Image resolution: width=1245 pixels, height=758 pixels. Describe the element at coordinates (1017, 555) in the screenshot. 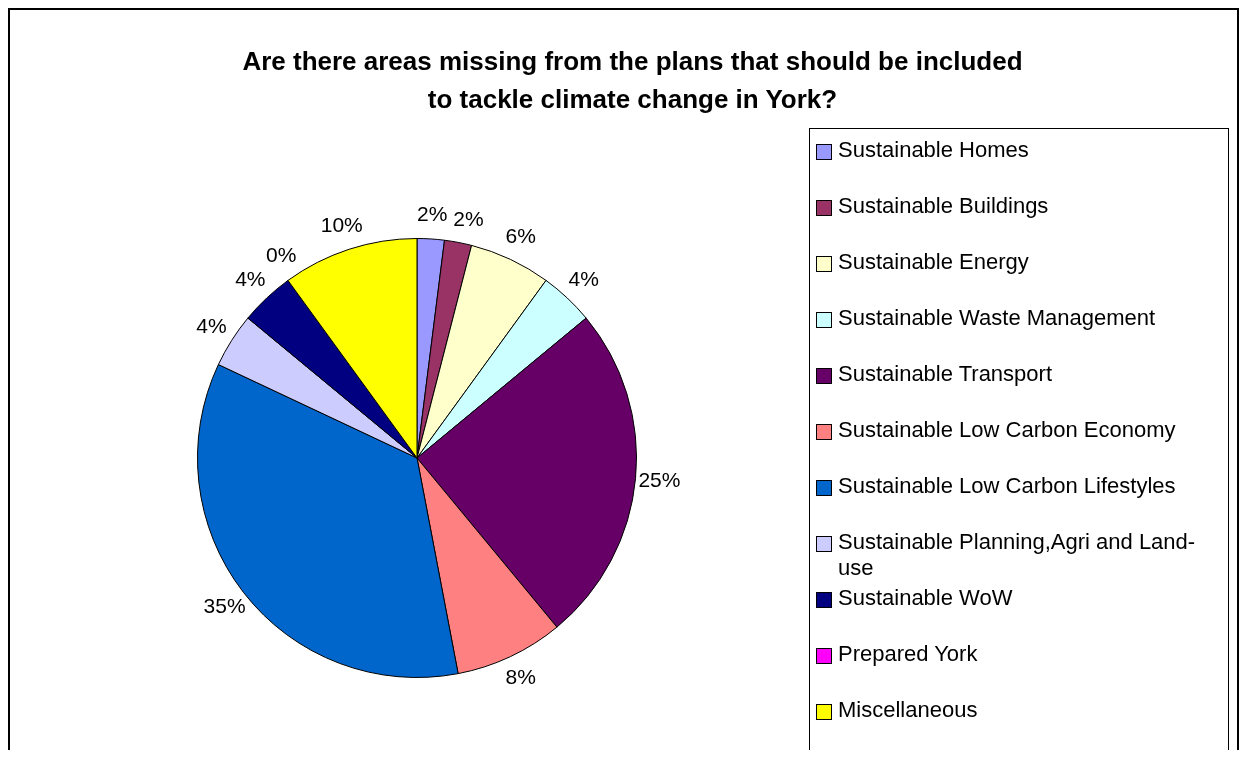

I see `legend-label: Sustainable Planning,Agri and Land-use` at that location.